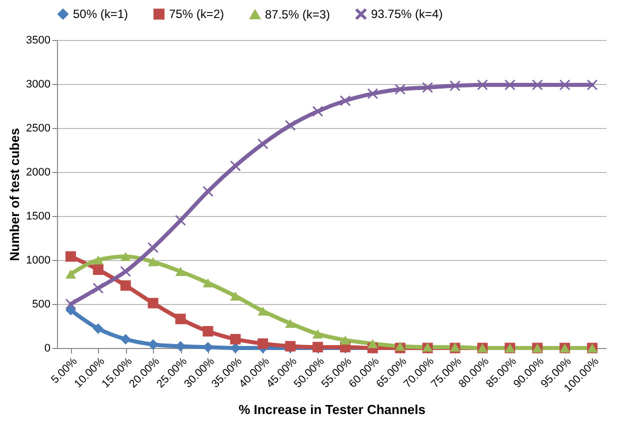 This screenshot has height=421, width=618. I want to click on legend-label: 50% (k=1), so click(100, 14).